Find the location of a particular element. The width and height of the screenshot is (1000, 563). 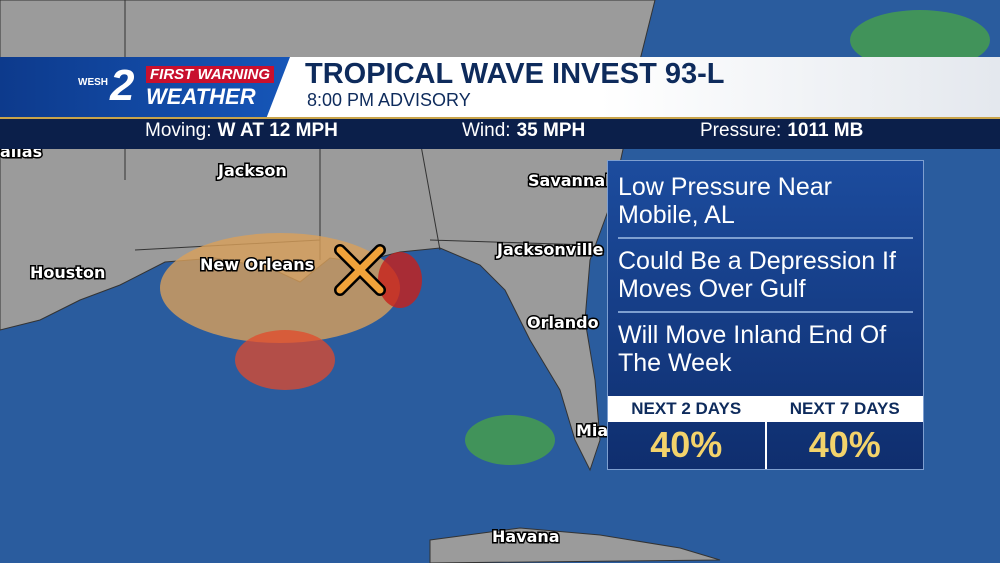

city-label: Savannah is located at coordinates (572, 180).